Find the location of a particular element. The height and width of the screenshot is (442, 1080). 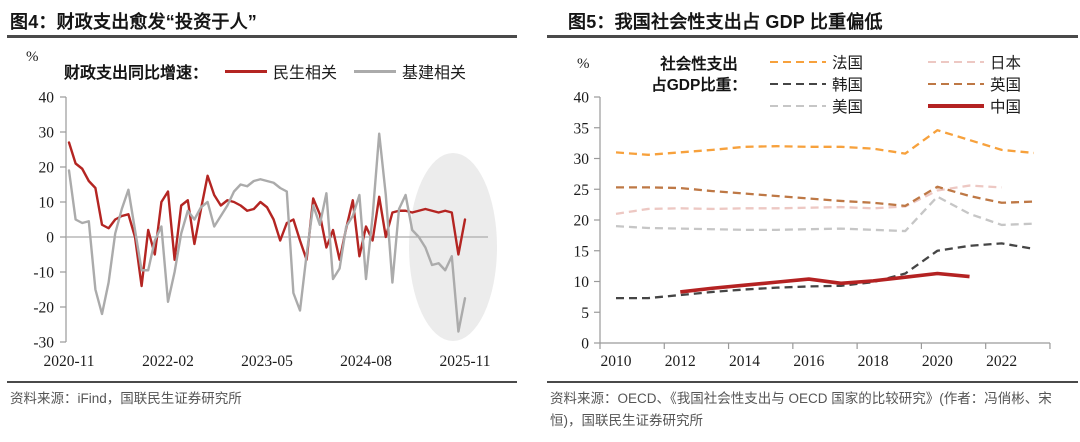

legend-item: 英国 is located at coordinates (974, 84).